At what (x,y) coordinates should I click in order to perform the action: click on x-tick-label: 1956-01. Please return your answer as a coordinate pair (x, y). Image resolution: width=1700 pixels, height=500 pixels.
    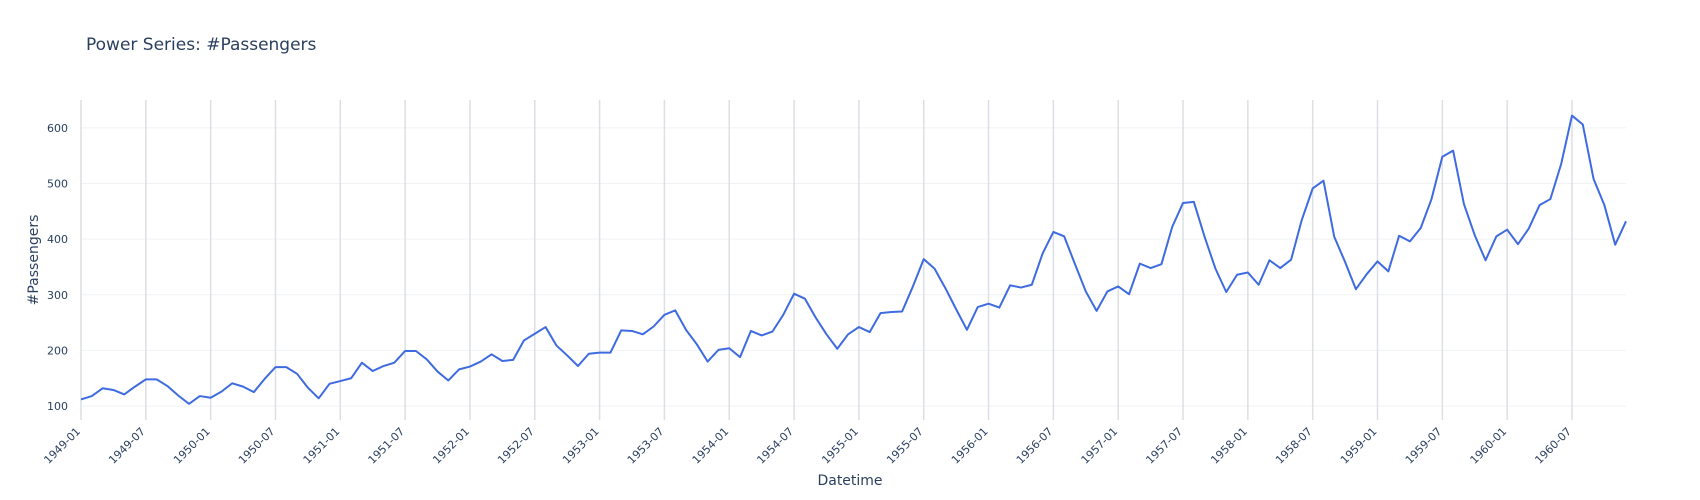
    Looking at the image, I should click on (970, 446).